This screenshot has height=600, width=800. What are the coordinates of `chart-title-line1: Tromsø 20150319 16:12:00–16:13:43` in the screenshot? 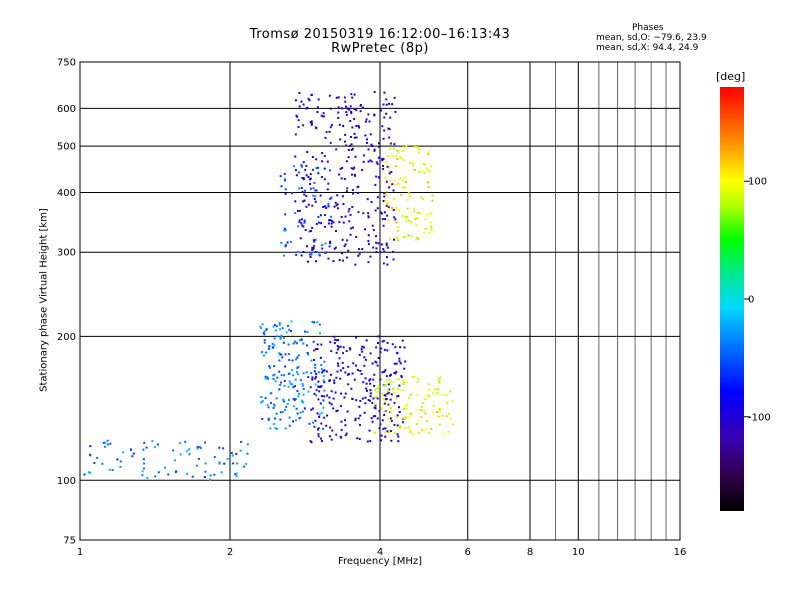 It's located at (380, 34).